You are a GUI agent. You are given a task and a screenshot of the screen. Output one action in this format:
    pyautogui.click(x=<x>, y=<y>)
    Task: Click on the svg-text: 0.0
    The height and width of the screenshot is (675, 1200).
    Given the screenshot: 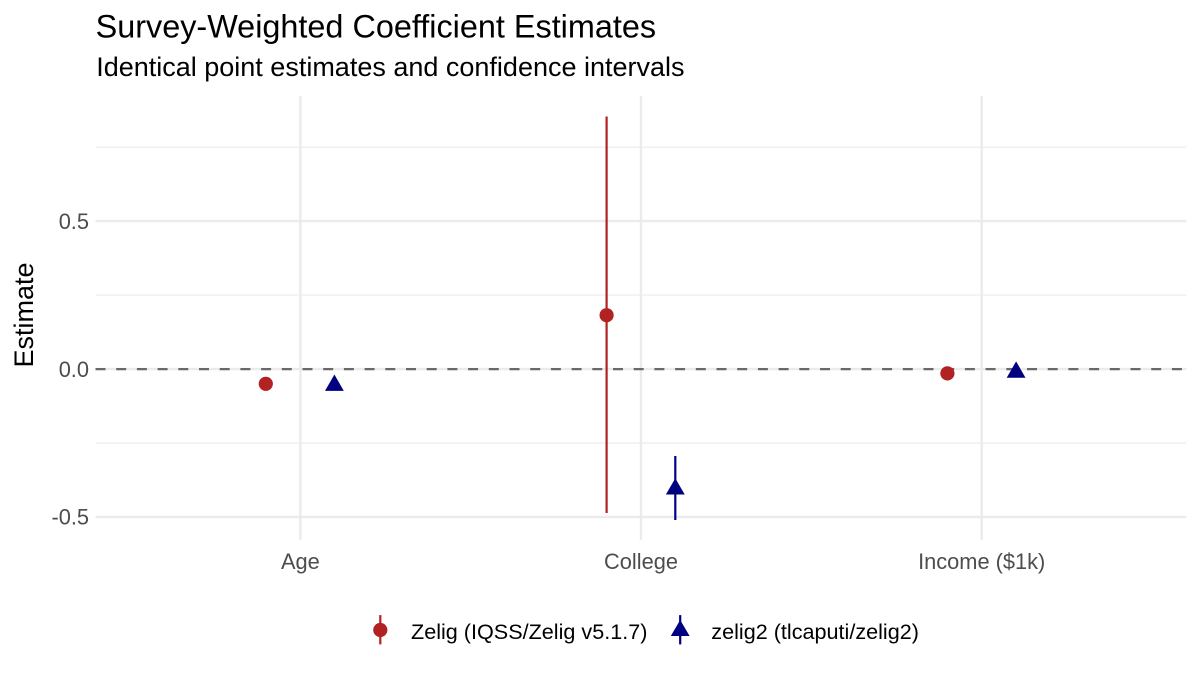 What is the action you would take?
    pyautogui.click(x=74, y=369)
    